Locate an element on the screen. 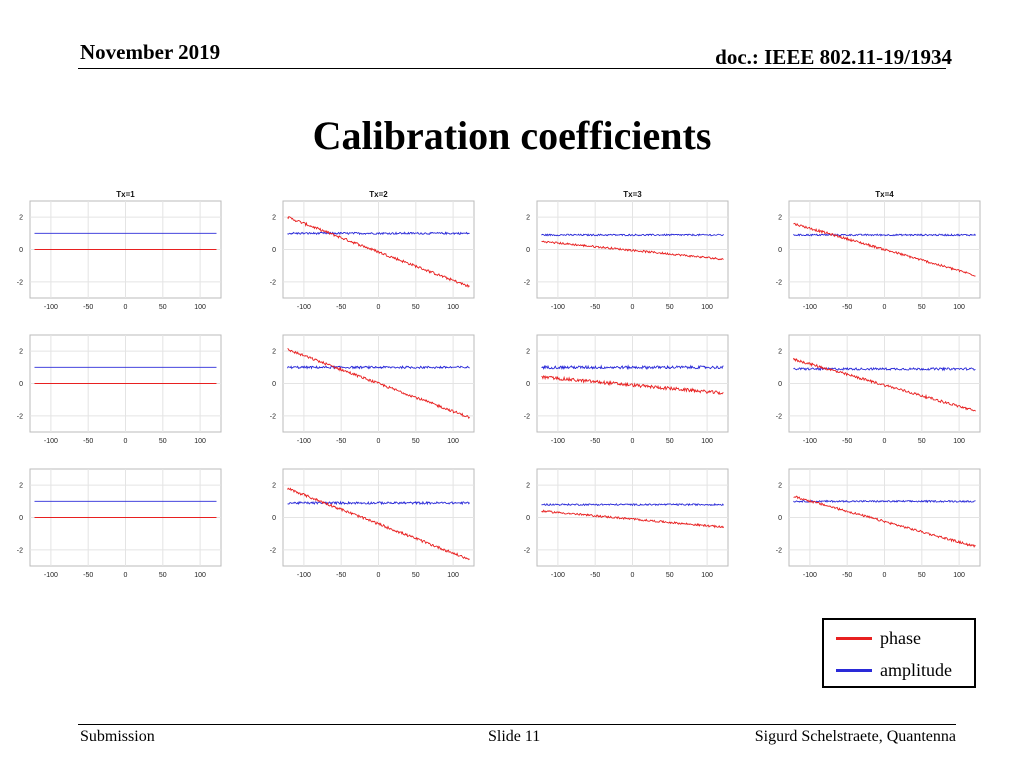 This screenshot has height=768, width=1024. x-tick-label-r2c4-0: -100 is located at coordinates (810, 441).